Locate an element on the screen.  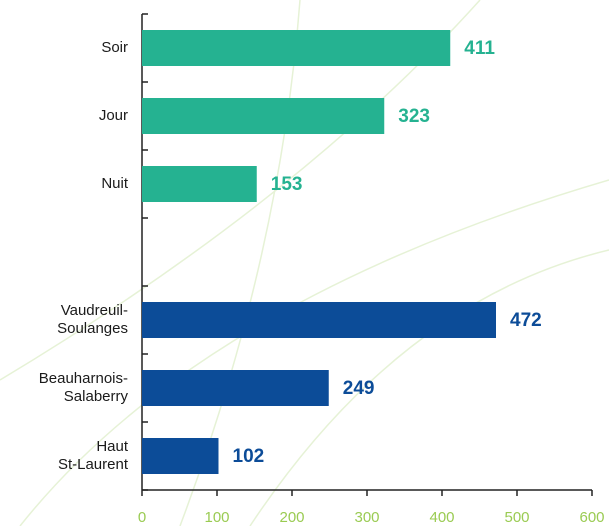
value-label: 472 is located at coordinates (526, 320).